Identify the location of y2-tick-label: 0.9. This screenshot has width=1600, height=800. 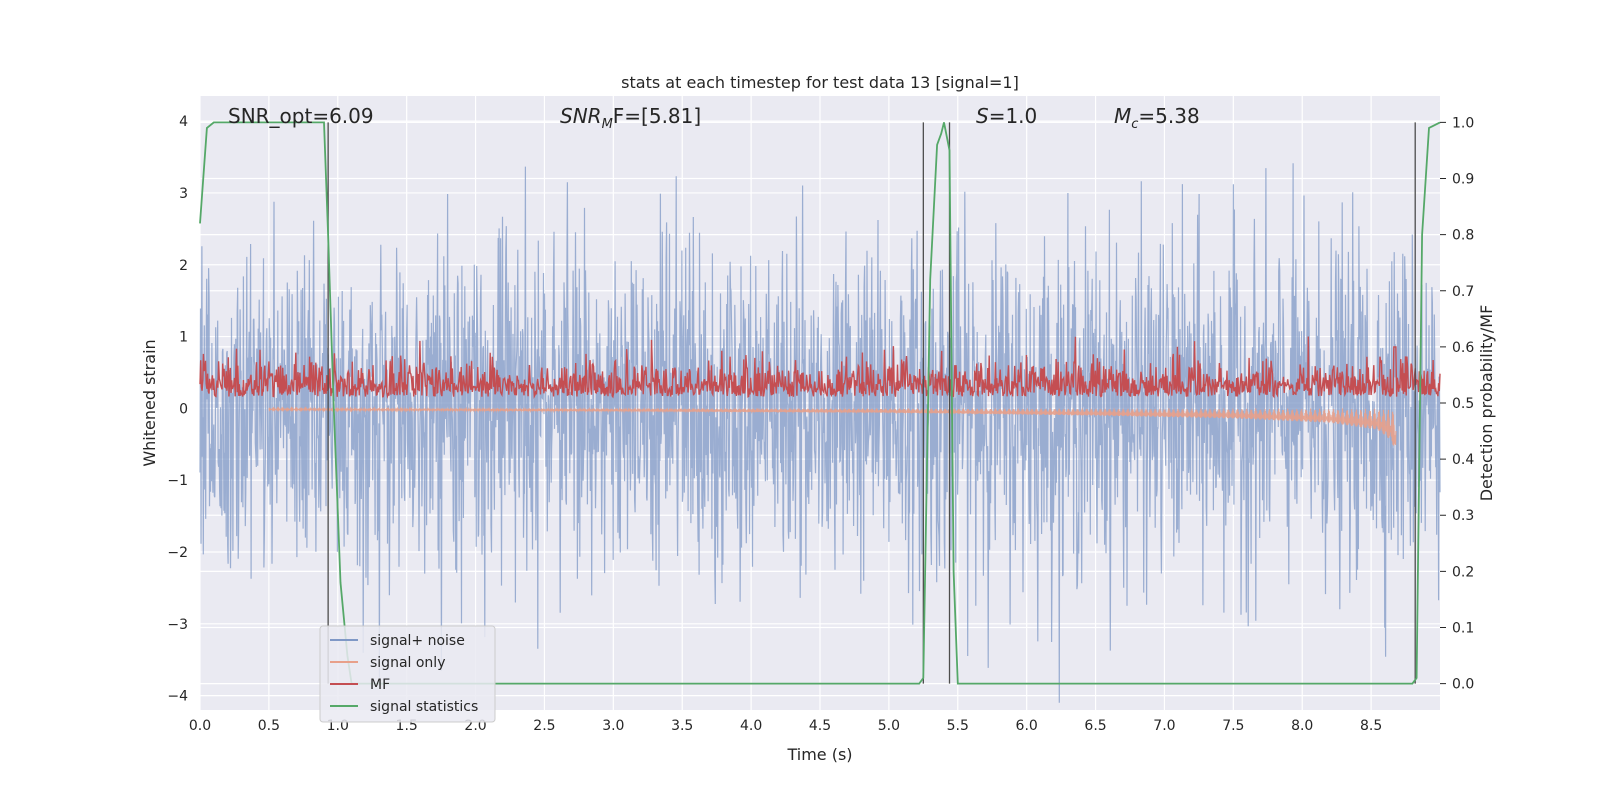
(1463, 180).